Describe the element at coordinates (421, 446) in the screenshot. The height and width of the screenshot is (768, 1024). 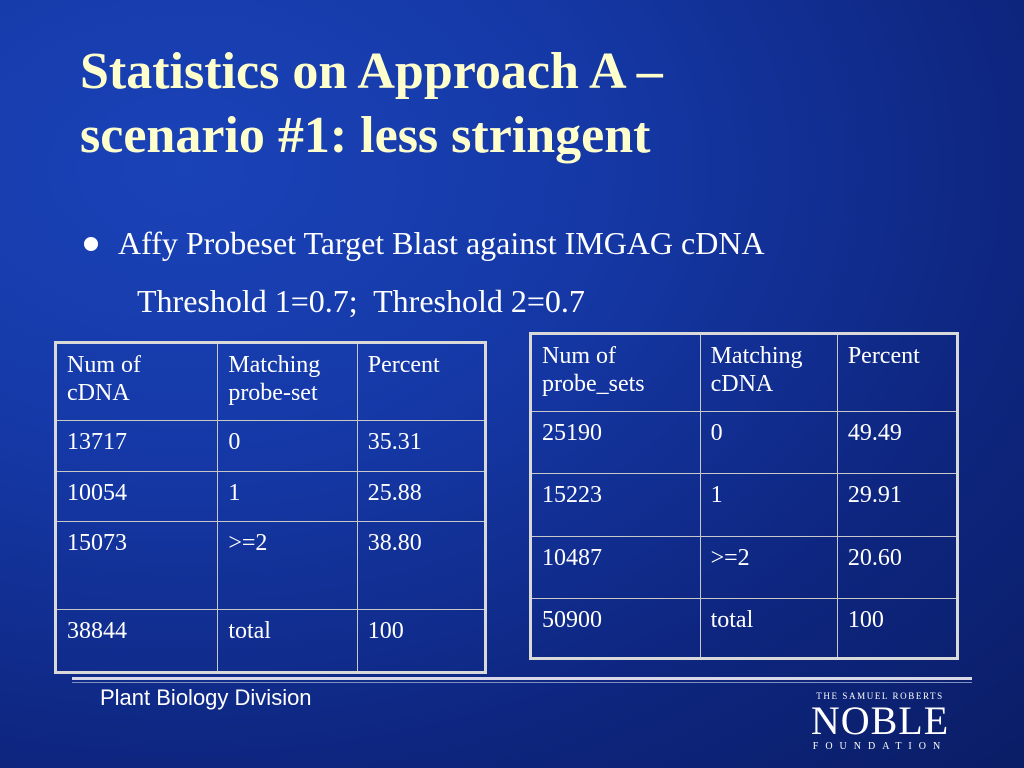
I see `table-cell: 35.31` at that location.